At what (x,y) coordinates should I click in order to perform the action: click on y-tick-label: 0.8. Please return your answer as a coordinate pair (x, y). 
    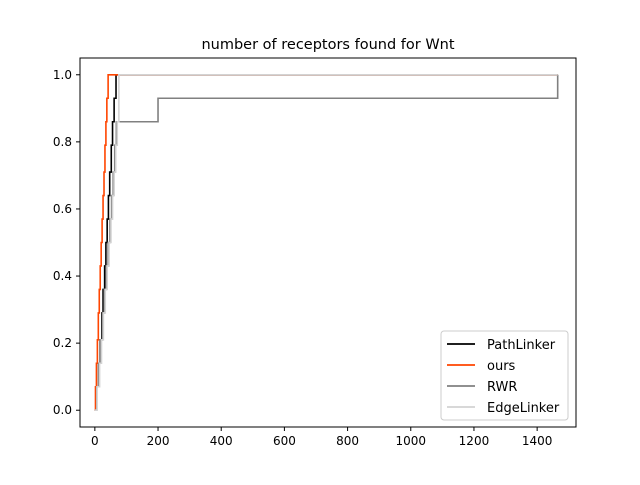
    Looking at the image, I should click on (62, 142).